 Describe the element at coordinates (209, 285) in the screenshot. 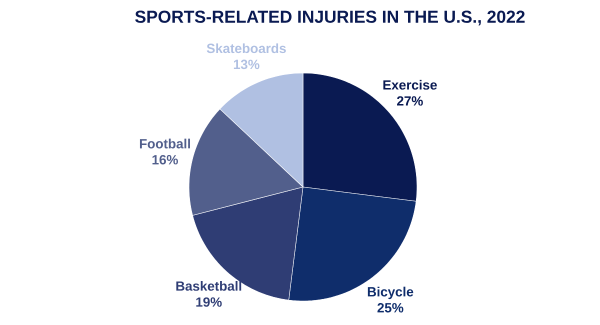

I see `slice-label: Basketball` at that location.